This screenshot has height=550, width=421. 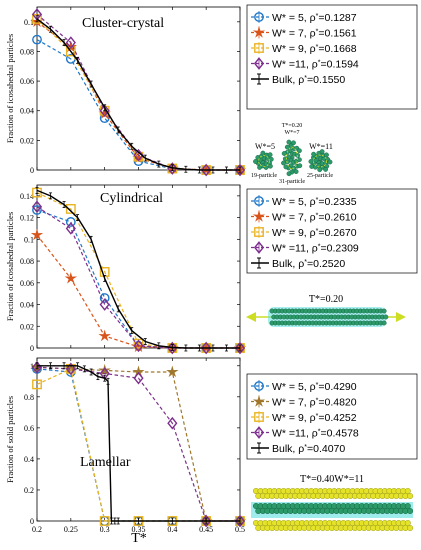 What do you see at coordinates (291, 133) in the screenshot?
I see `inset-label: W*=7` at bounding box center [291, 133].